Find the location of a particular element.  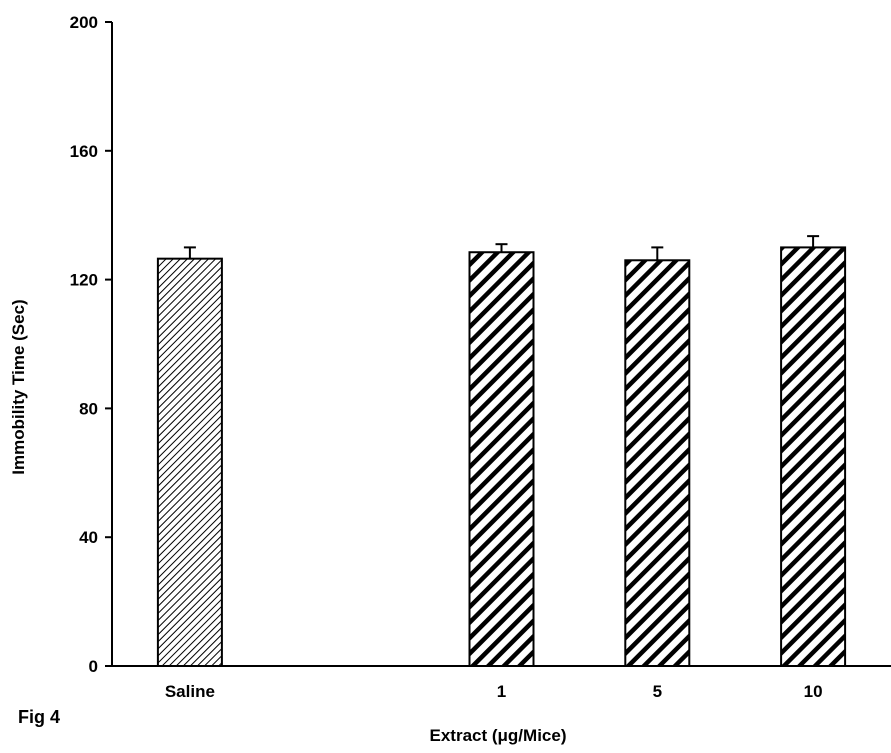

y-tick-label: 0 is located at coordinates (93, 666).